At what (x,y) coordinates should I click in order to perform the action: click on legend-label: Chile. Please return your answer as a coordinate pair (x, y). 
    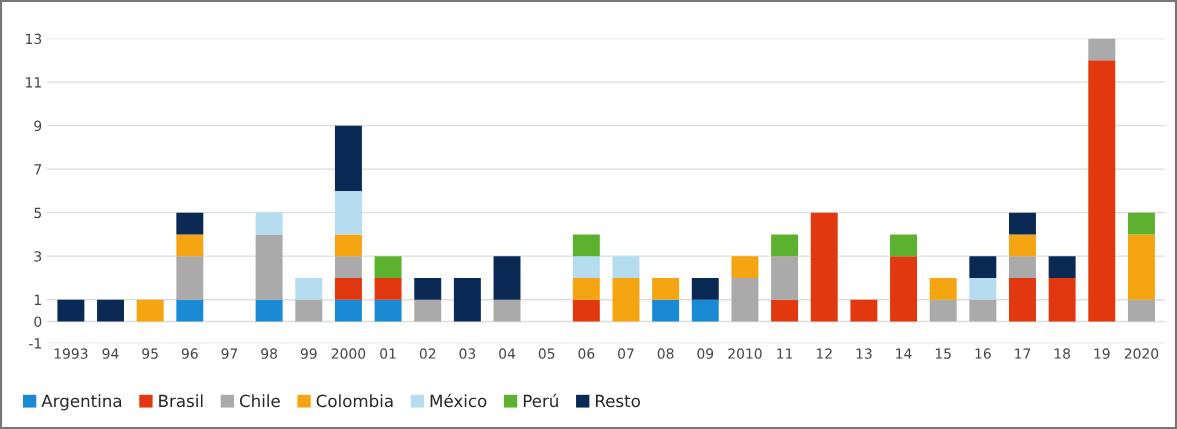
    Looking at the image, I should click on (259, 401).